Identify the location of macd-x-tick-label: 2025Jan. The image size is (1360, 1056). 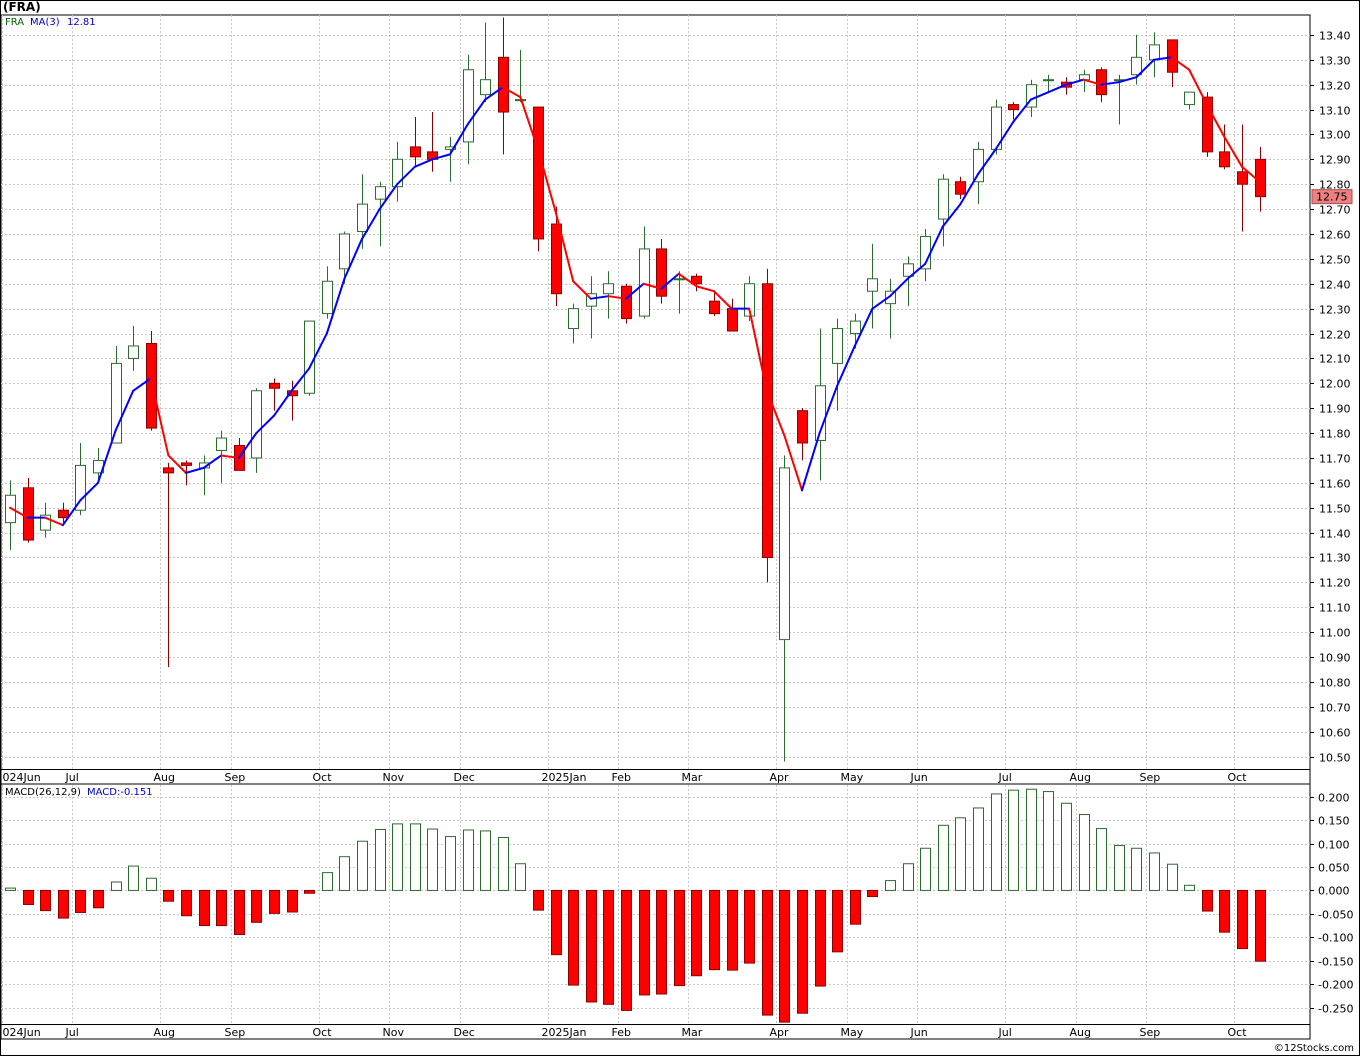
(564, 1032).